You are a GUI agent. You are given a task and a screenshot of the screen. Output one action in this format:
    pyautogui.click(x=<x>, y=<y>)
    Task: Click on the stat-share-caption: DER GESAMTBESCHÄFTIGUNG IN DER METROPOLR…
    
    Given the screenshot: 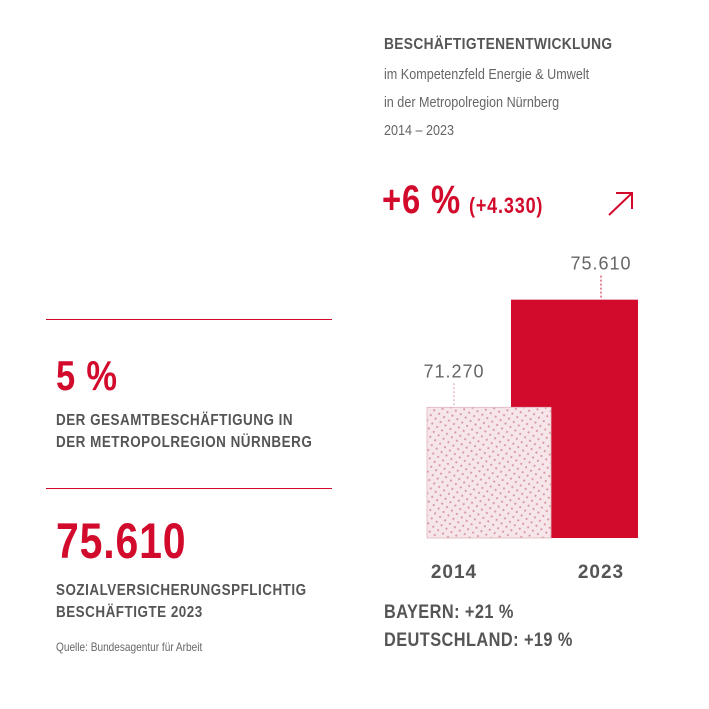 What is the action you would take?
    pyautogui.click(x=184, y=432)
    